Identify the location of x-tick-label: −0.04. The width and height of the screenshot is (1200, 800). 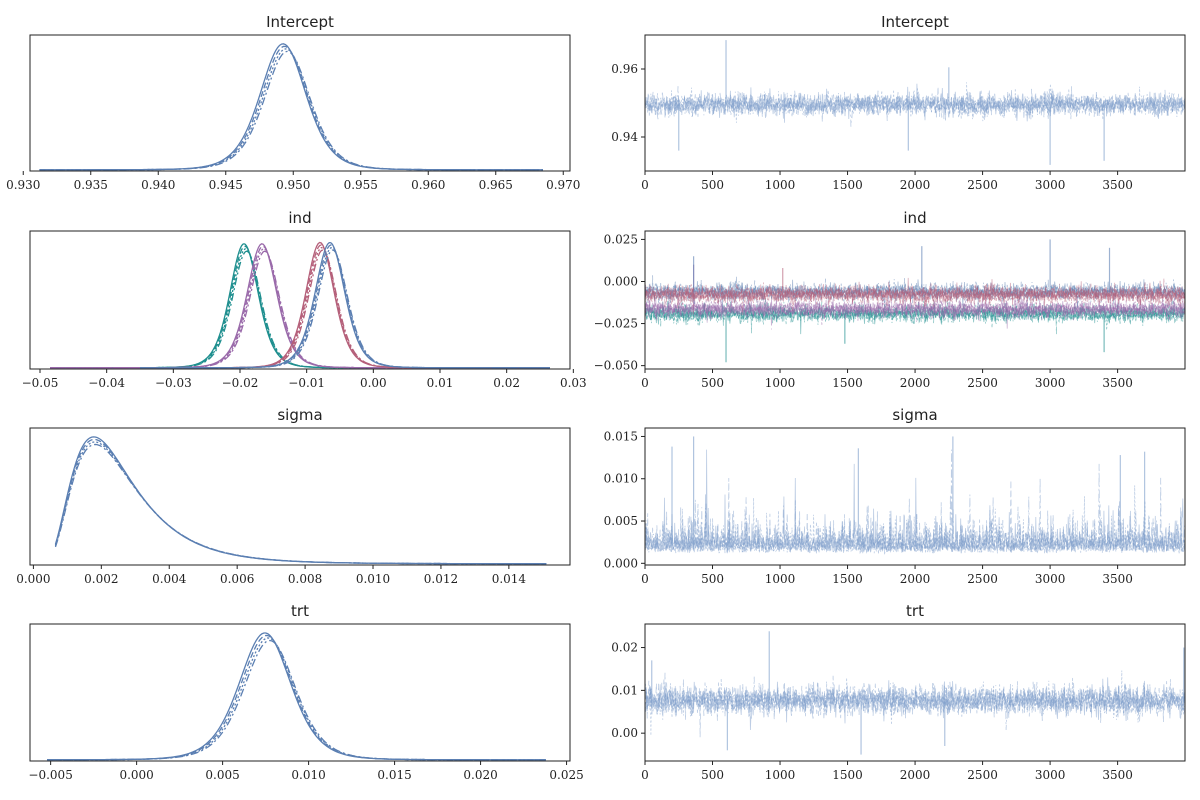
(106, 383).